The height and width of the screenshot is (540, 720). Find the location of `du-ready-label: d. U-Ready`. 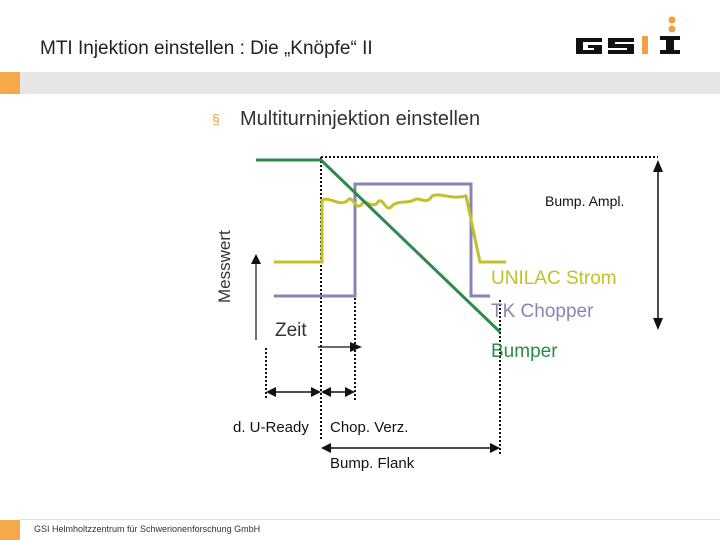

du-ready-label: d. U-Ready is located at coordinates (271, 427).